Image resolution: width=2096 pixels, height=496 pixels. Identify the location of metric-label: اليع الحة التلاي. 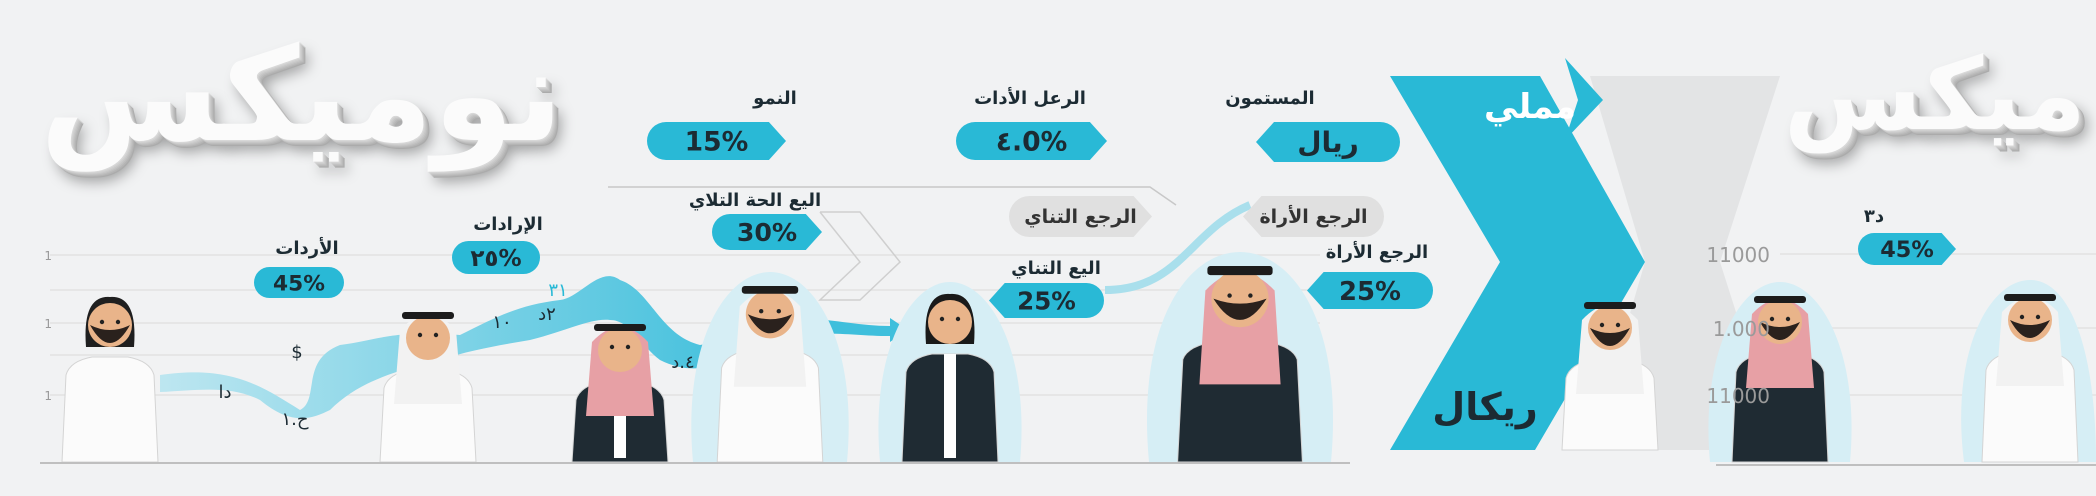
(755, 200).